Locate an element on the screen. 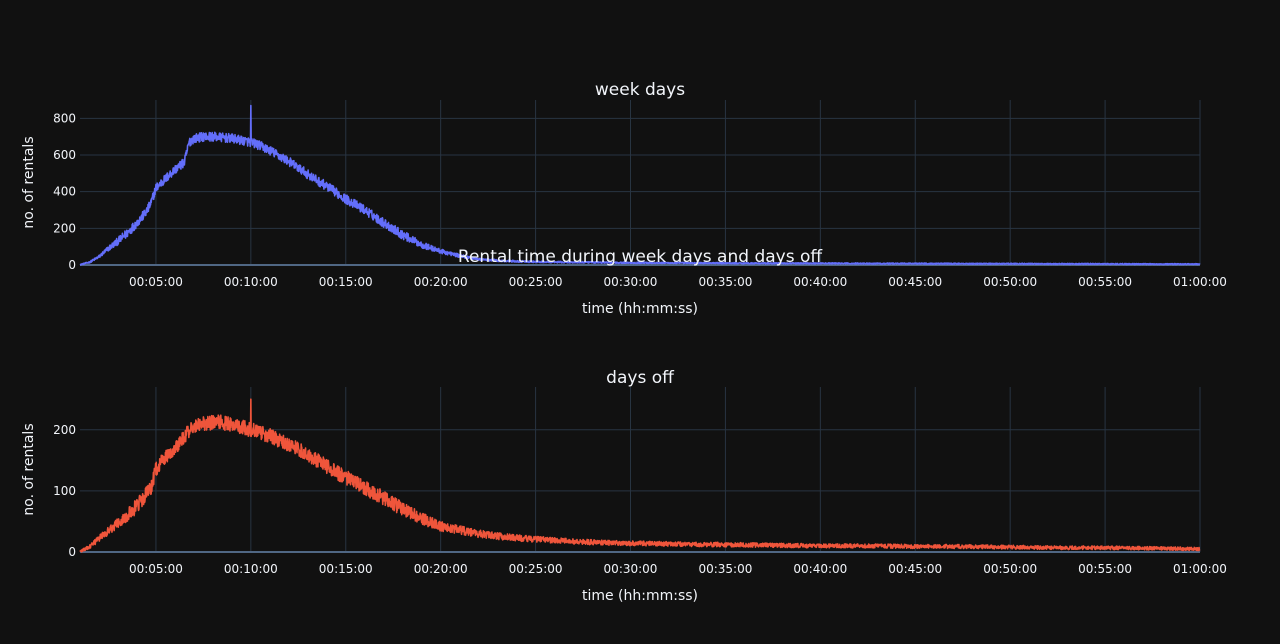  y-tick-label: 100 is located at coordinates (64, 491).